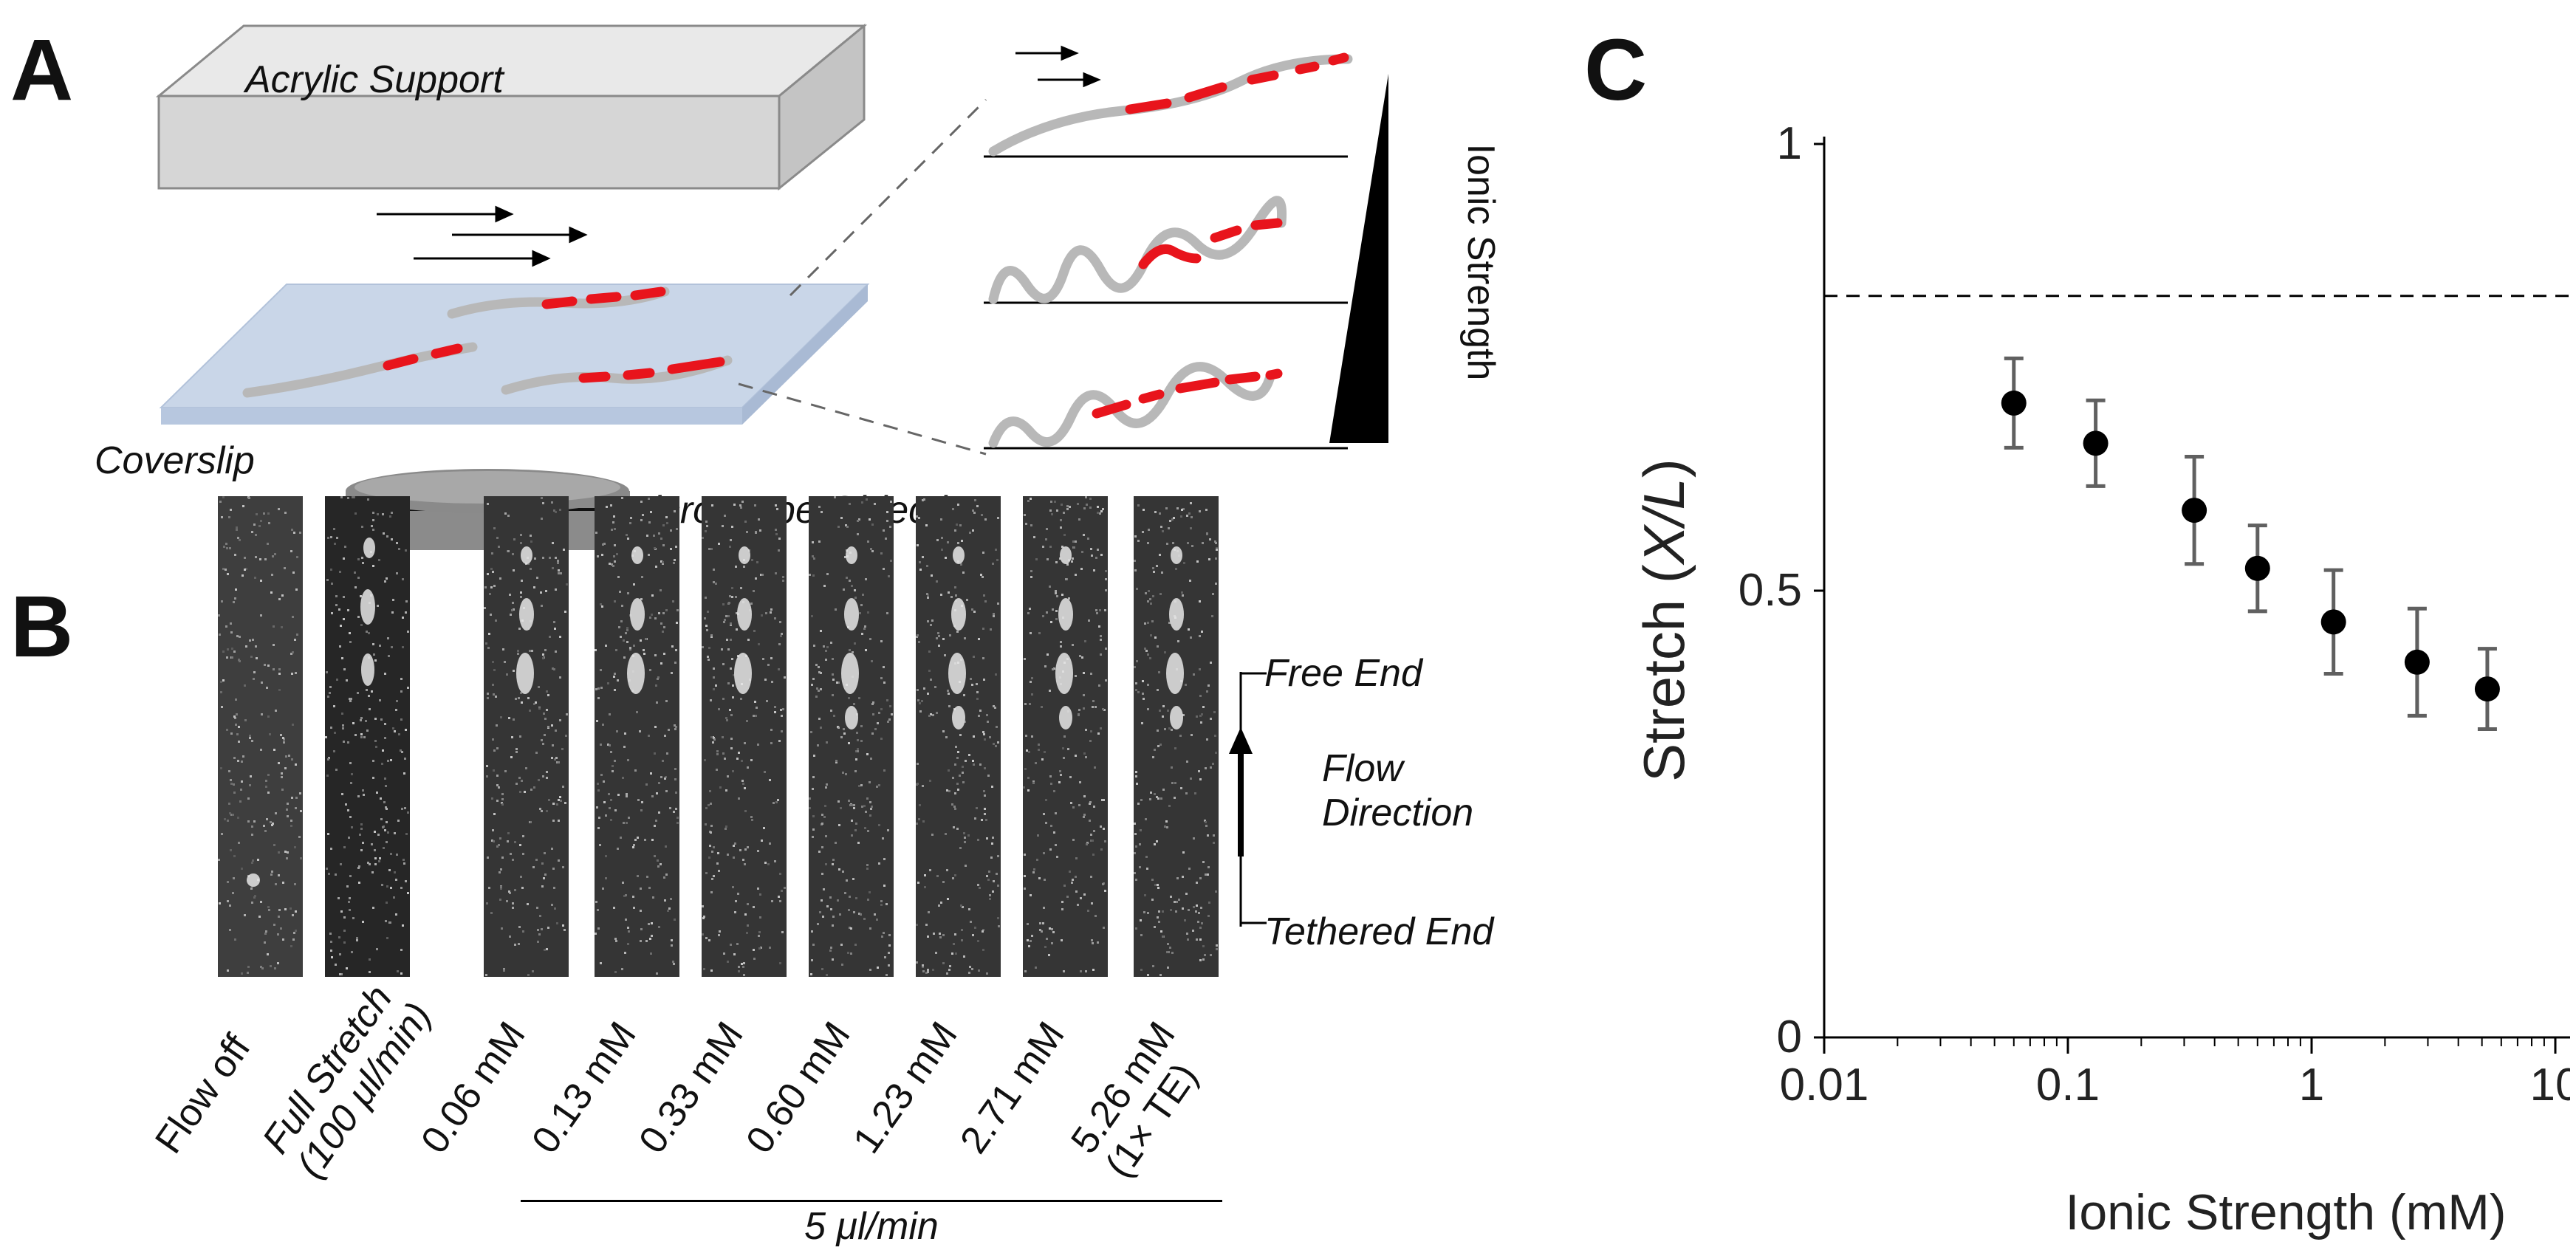 The image size is (2576, 1253). I want to click on x-axis-title: Ionic Strength (mM), so click(2285, 1212).